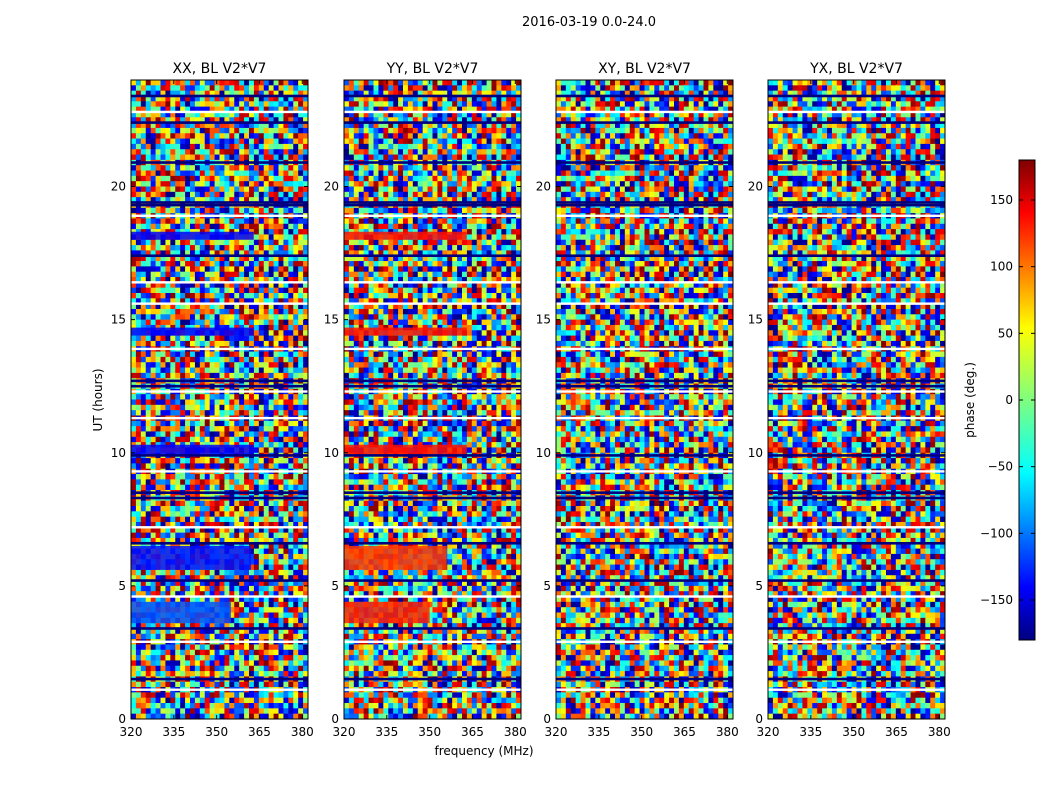 The height and width of the screenshot is (800, 1050). I want to click on x-tick-label: 350, so click(216, 732).